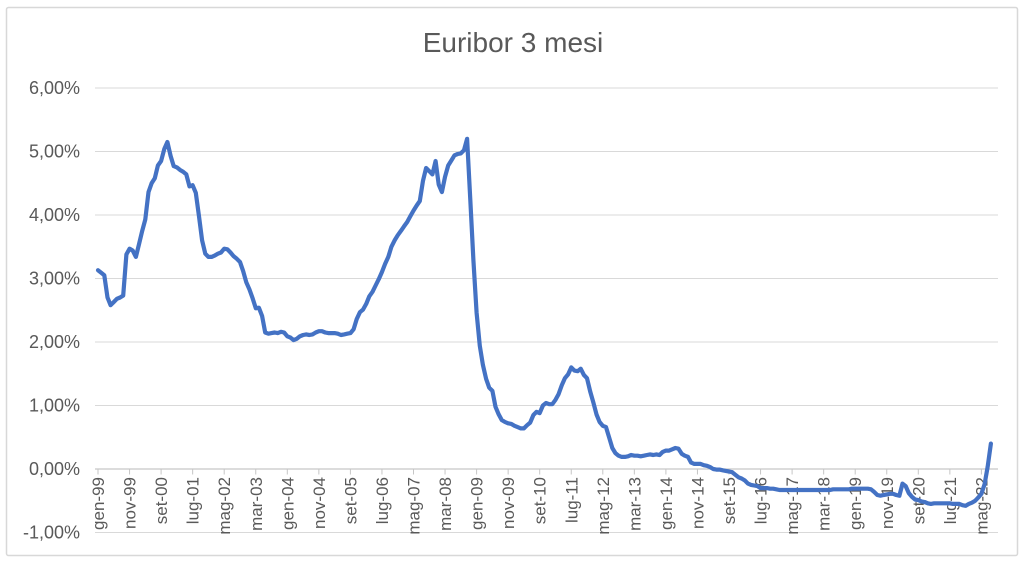  I want to click on x-axis-label: set-05, so click(350, 500).